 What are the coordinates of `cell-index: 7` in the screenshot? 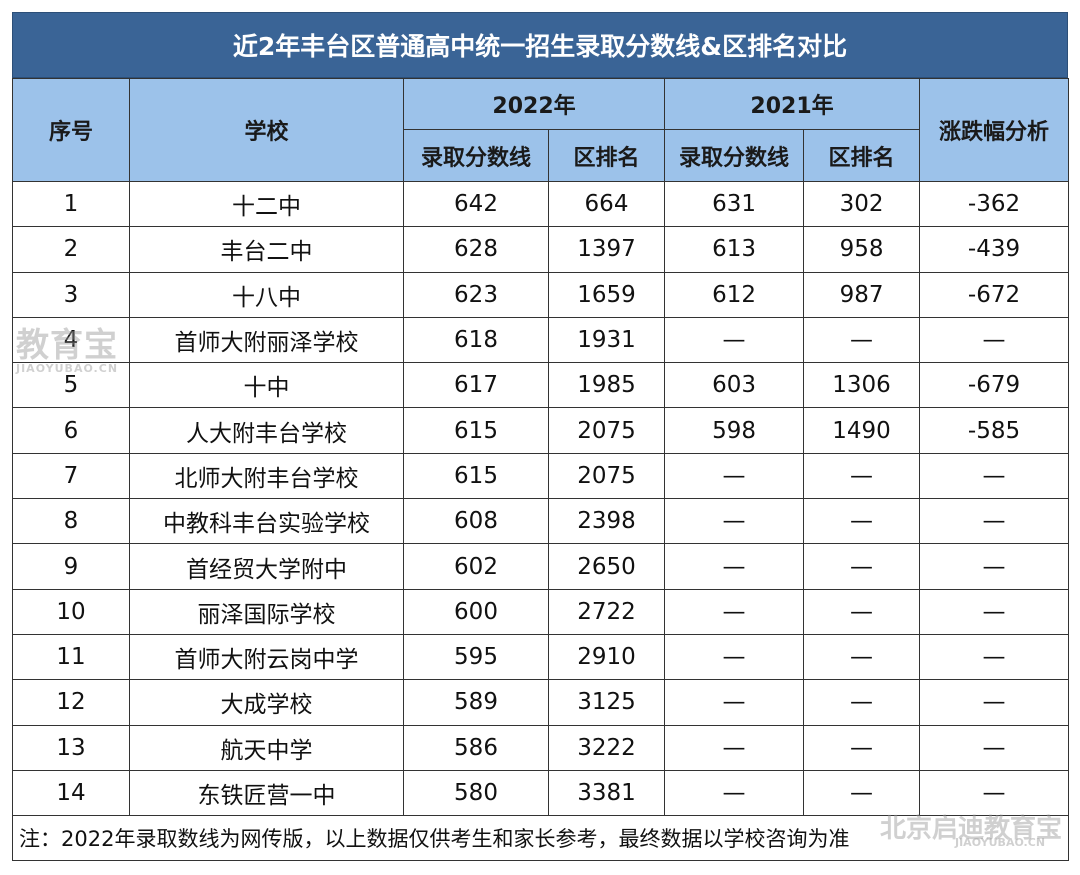 It's located at (71, 476).